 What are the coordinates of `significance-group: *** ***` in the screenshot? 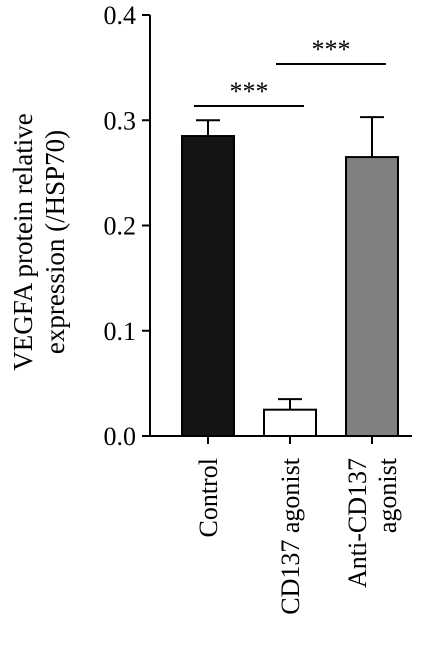 It's located at (290, 71).